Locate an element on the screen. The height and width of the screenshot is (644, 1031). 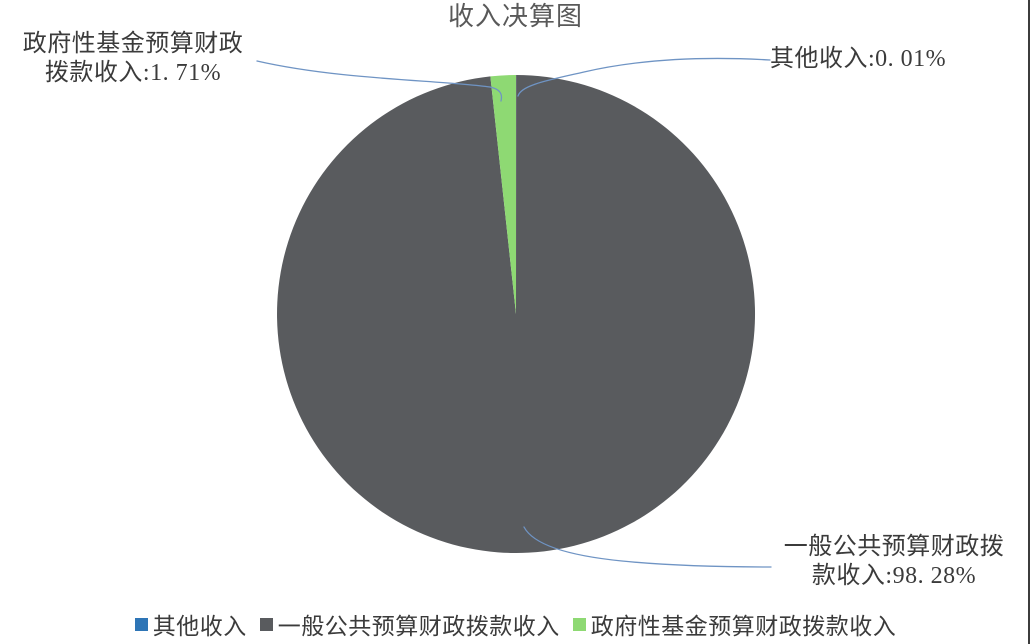
callout-gov-fund-line2: 拨款收入:1. 71% is located at coordinates (133, 73).